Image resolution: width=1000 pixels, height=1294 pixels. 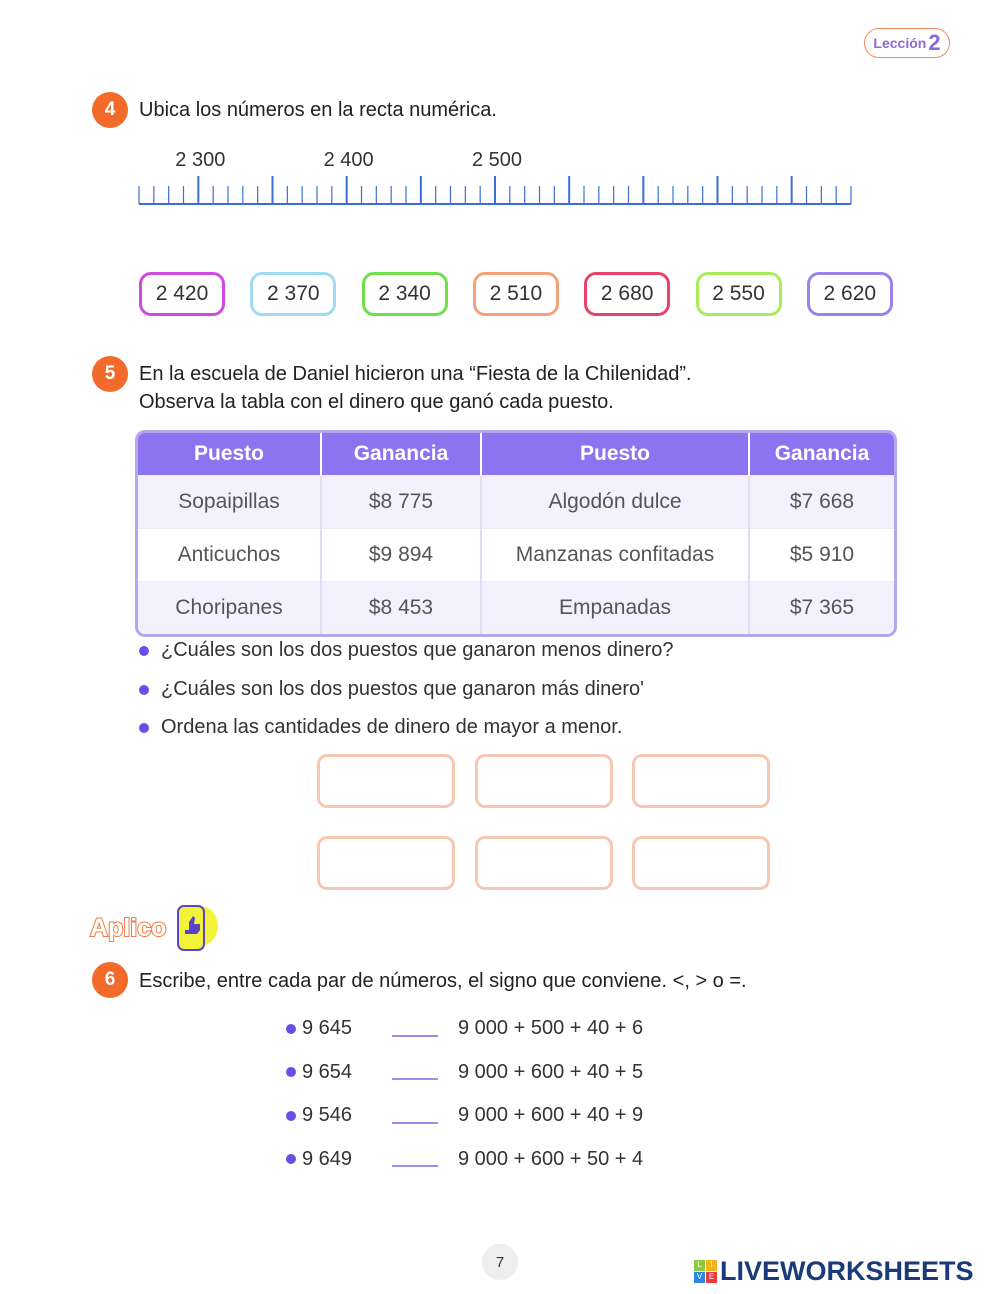 I want to click on number-card: 2 370, so click(x=293, y=294).